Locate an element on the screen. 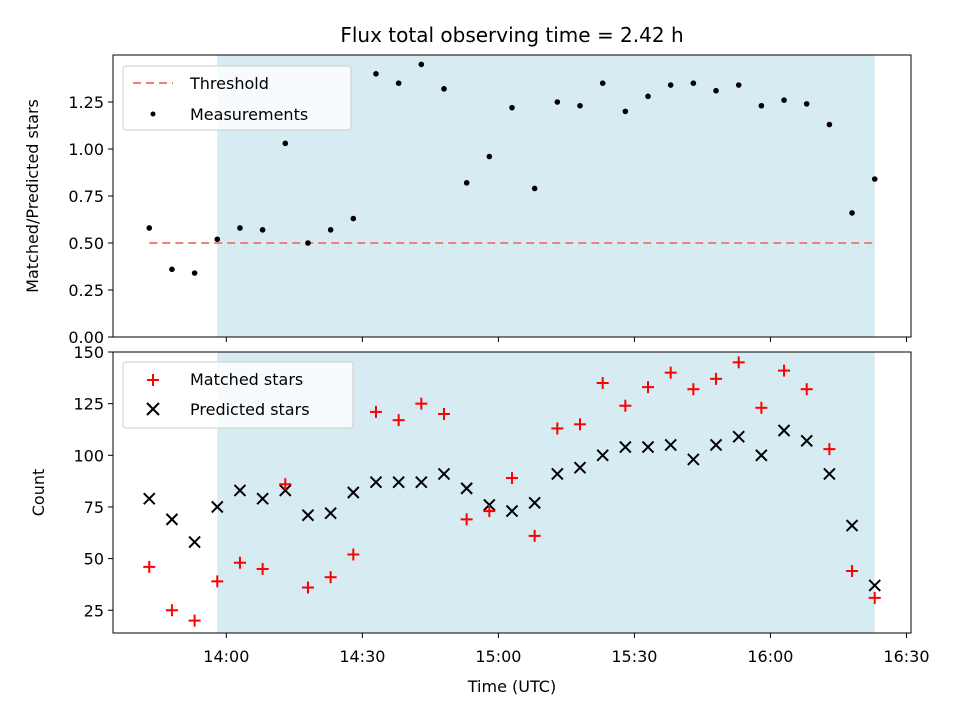  bottom-x-tick-label: 14:00 is located at coordinates (226, 656).